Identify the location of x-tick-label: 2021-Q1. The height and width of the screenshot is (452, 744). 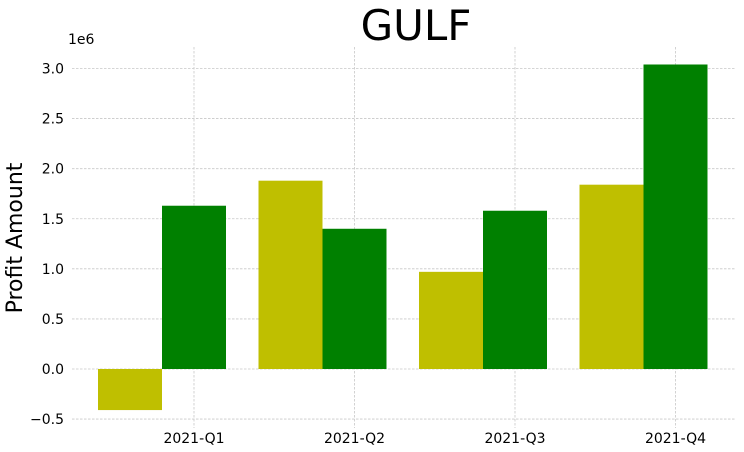
(193, 439).